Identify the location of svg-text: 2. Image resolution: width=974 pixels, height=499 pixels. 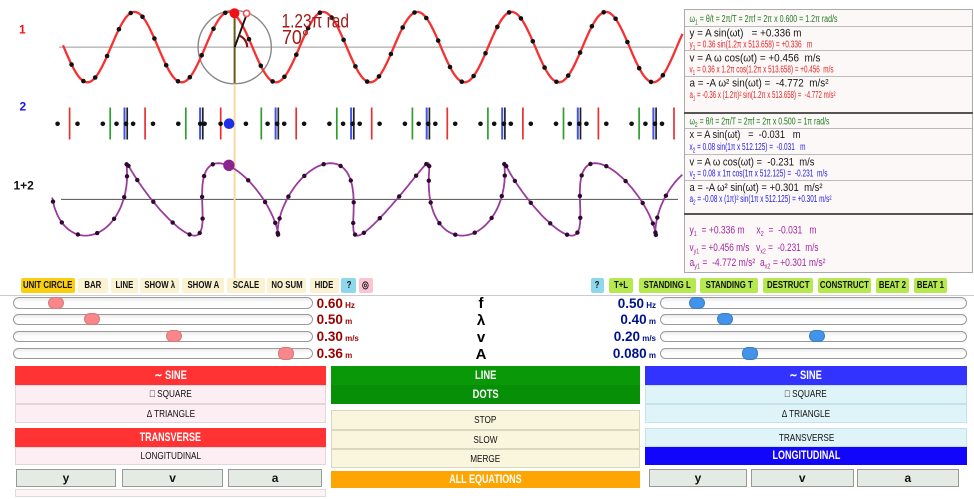
(23, 107).